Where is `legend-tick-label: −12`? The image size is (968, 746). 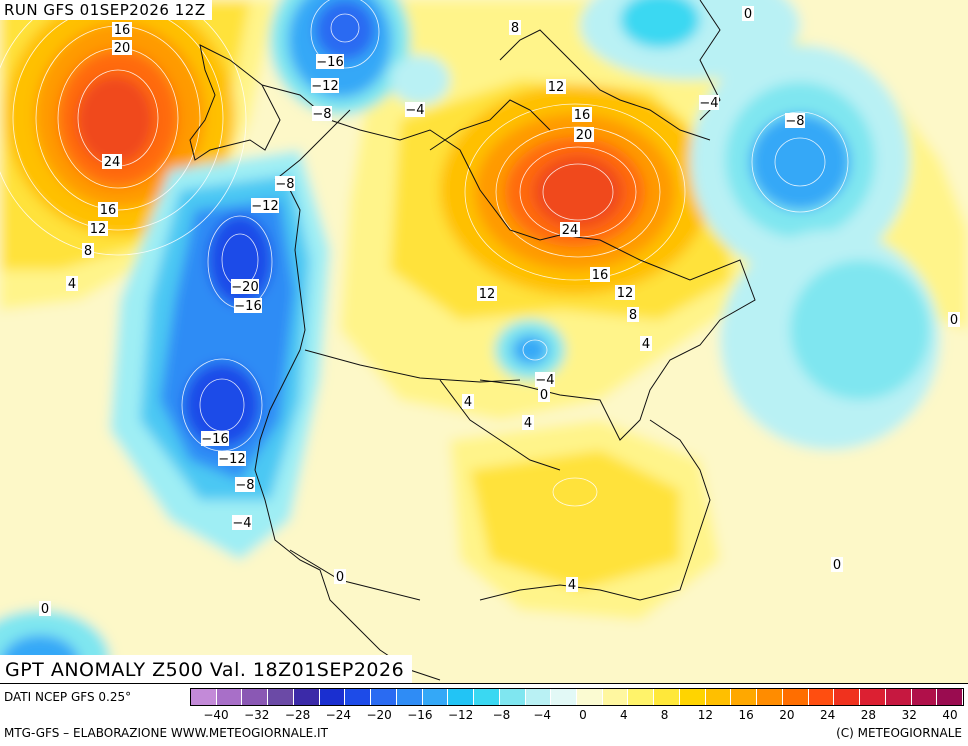
legend-tick-label: −12 is located at coordinates (460, 715).